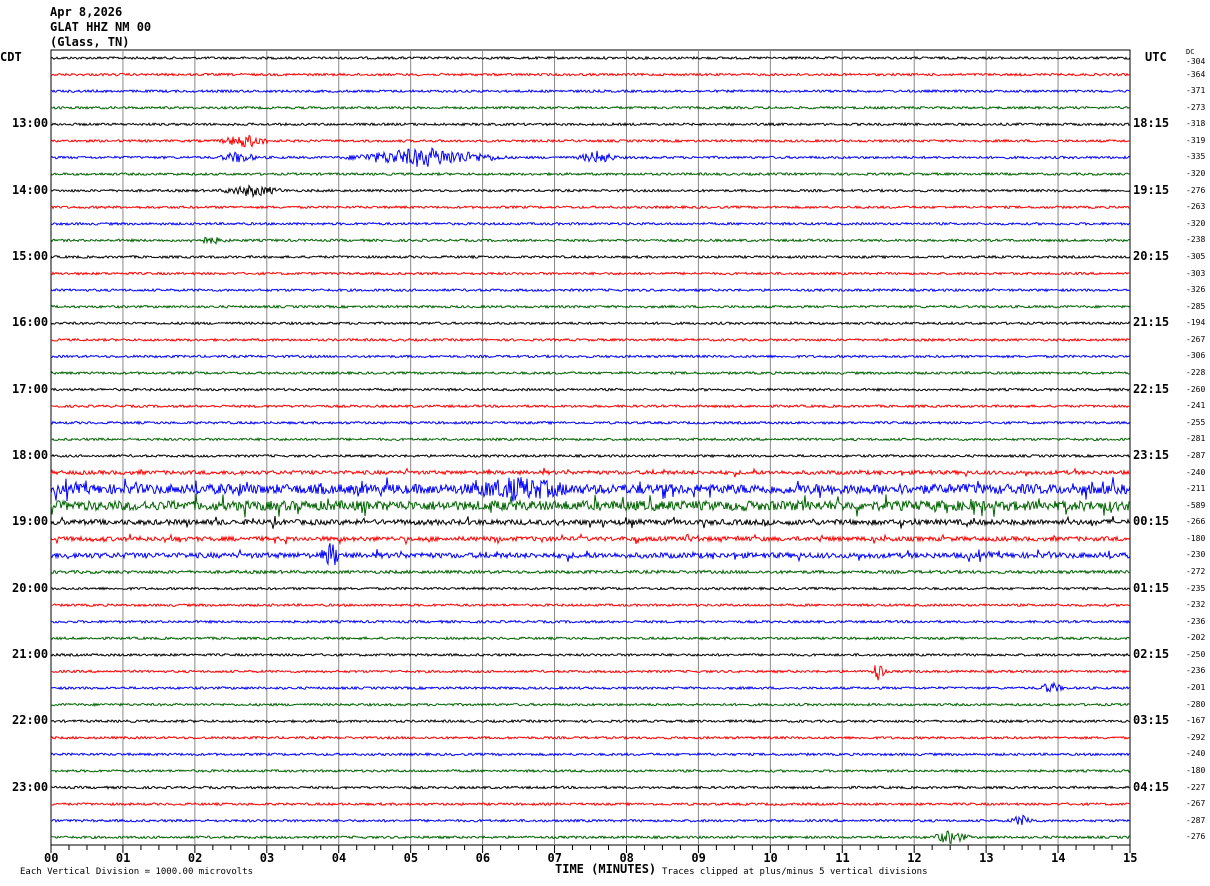  Describe the element at coordinates (1196, 157) in the screenshot. I see `dc-offset-label: -335` at that location.